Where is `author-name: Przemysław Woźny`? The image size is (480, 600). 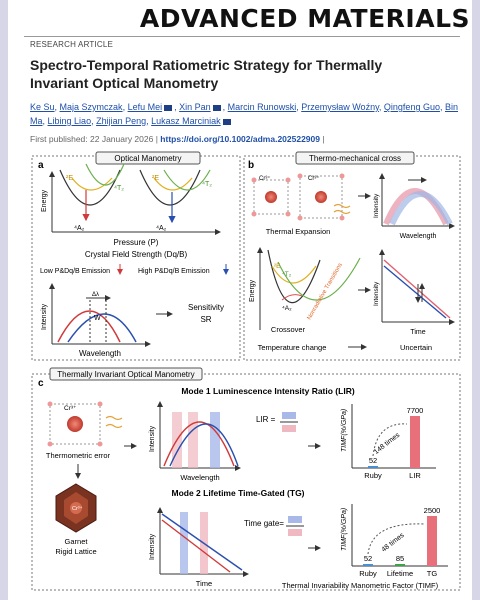 author-name: Przemysław Woźny is located at coordinates (340, 107).